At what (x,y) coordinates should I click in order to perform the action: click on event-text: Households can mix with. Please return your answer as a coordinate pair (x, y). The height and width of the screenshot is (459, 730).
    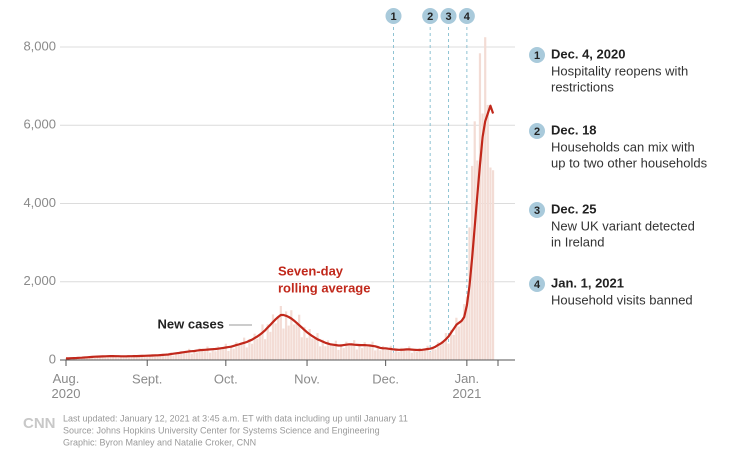
    Looking at the image, I should click on (623, 146).